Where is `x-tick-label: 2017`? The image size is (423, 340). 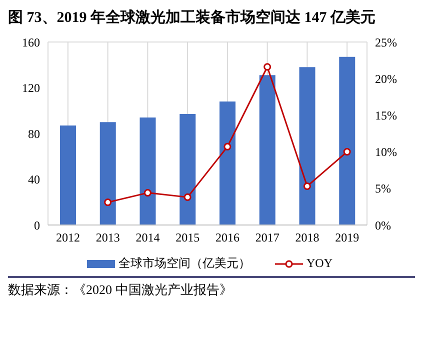
x-tick-label: 2017 is located at coordinates (267, 237).